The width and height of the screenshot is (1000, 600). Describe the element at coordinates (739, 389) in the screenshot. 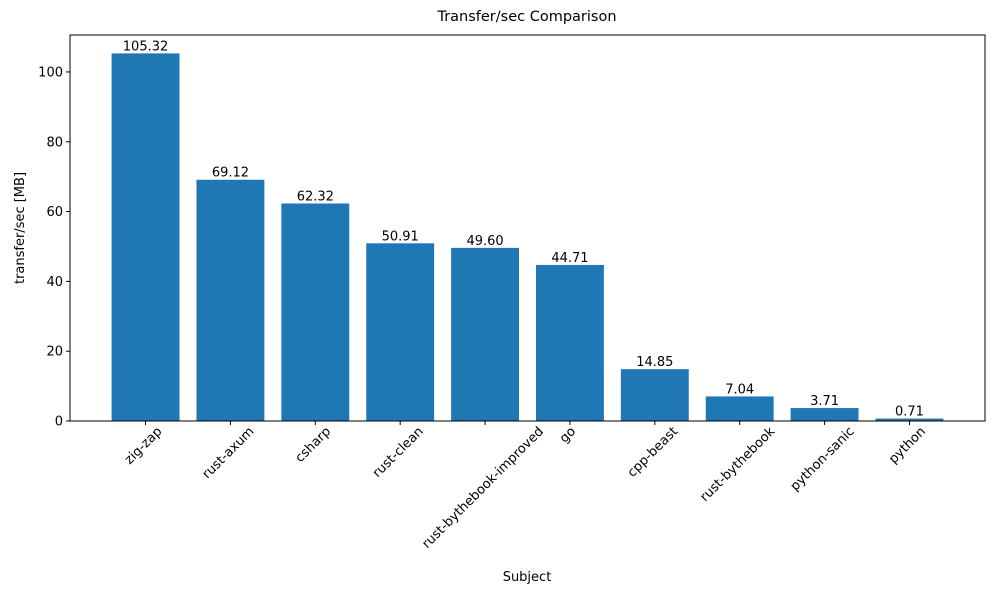

I see `value-label: 7.04` at that location.